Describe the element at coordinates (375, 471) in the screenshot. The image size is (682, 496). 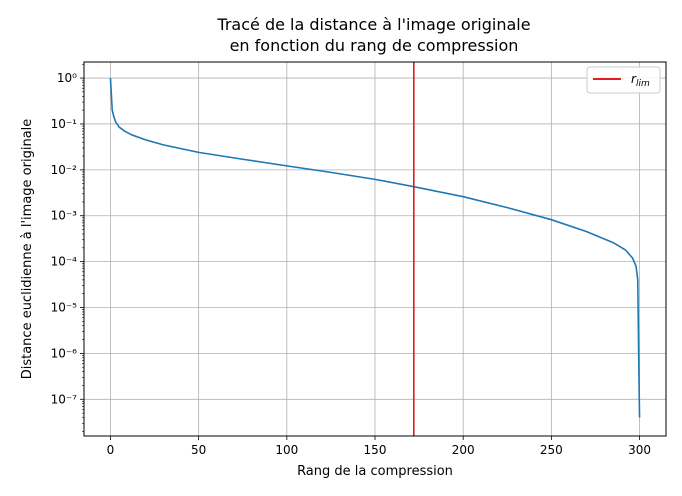
I see `x-axis-label: Rang de la compression` at that location.